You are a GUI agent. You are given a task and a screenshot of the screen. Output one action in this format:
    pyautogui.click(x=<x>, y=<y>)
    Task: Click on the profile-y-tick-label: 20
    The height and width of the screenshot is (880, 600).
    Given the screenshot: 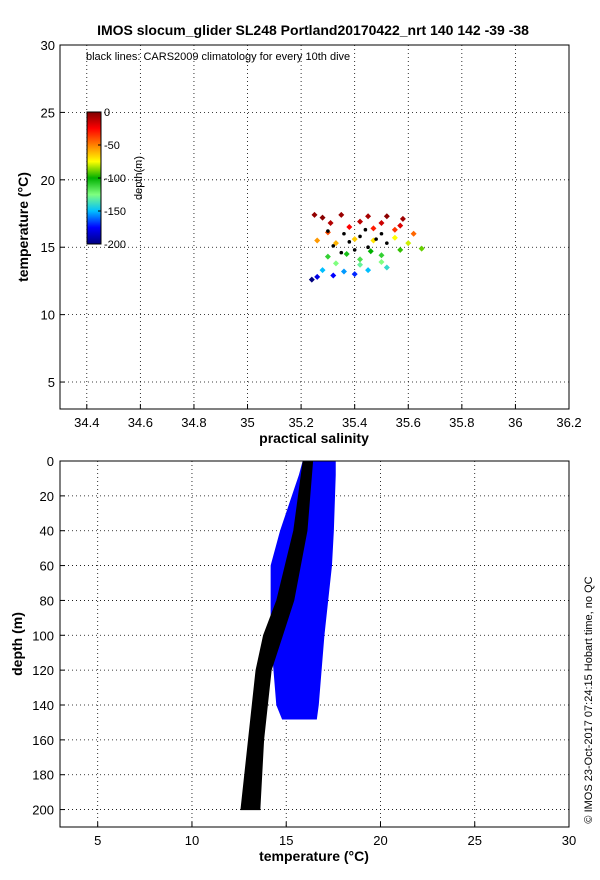 What is the action you would take?
    pyautogui.click(x=47, y=496)
    